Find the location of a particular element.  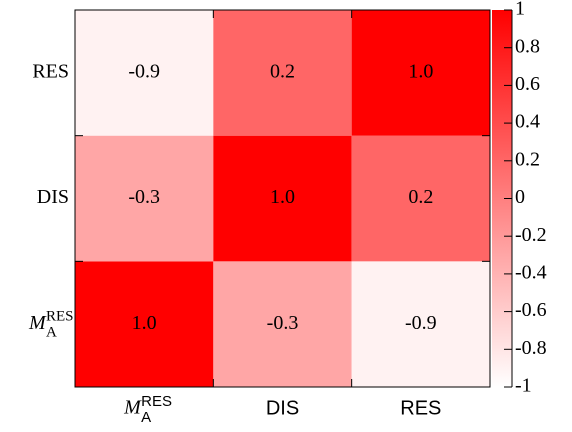

y-tick-label: M is located at coordinates (37, 323).